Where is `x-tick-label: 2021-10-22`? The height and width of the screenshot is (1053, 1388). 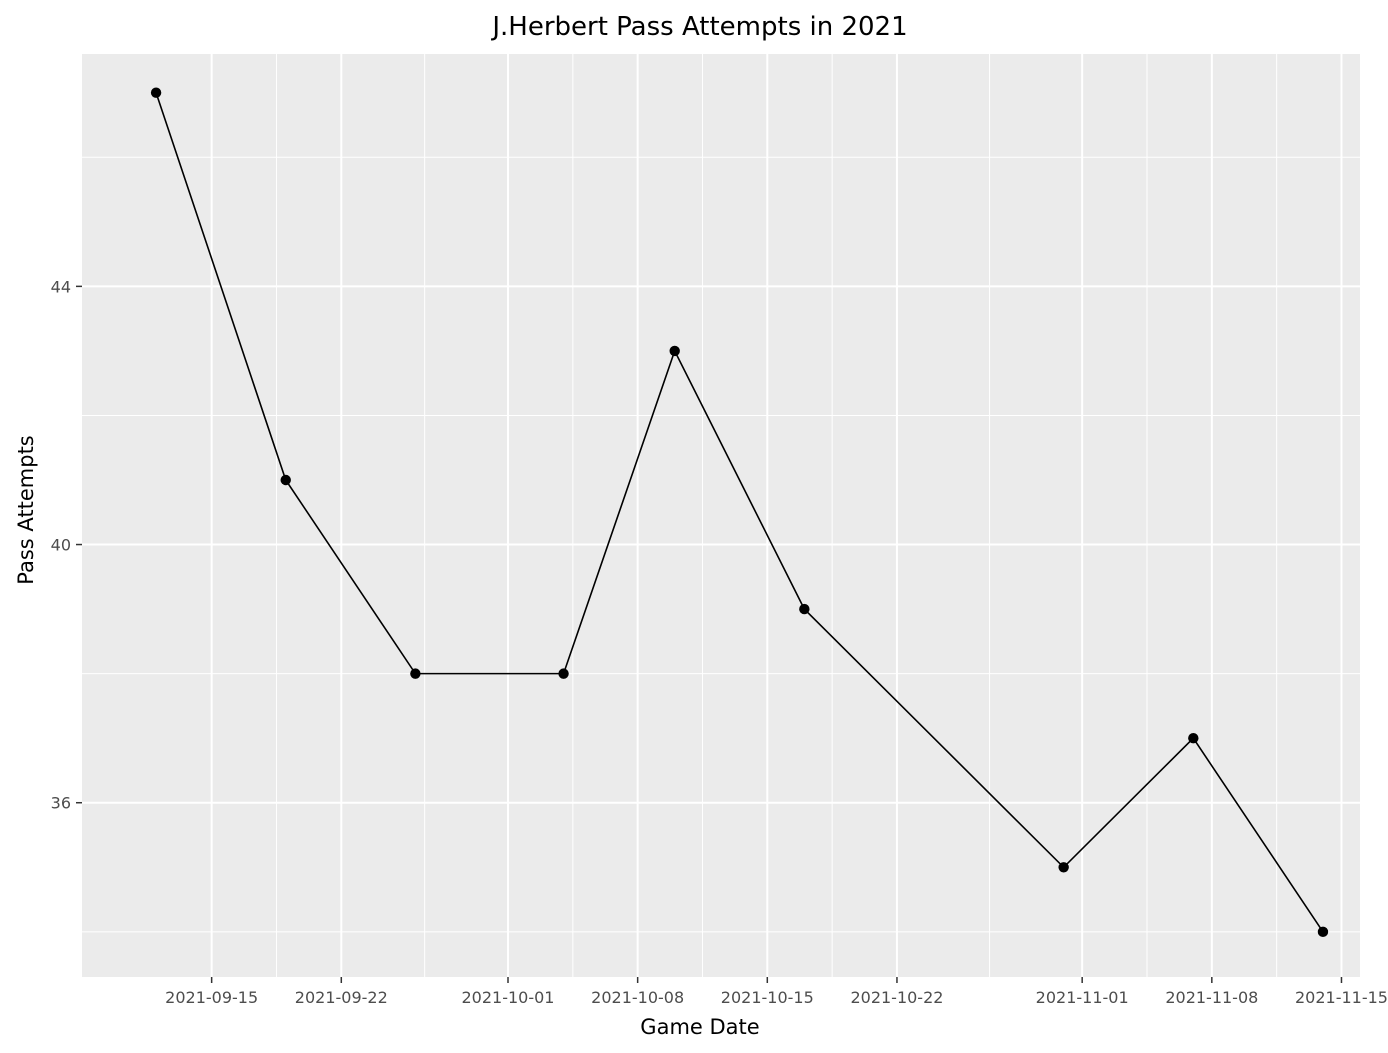 x-tick-label: 2021-10-22 is located at coordinates (896, 997).